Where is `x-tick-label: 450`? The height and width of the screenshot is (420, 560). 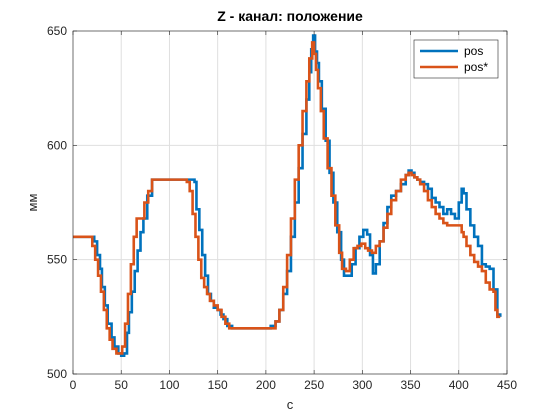
x-tick-label: 450 is located at coordinates (507, 385).